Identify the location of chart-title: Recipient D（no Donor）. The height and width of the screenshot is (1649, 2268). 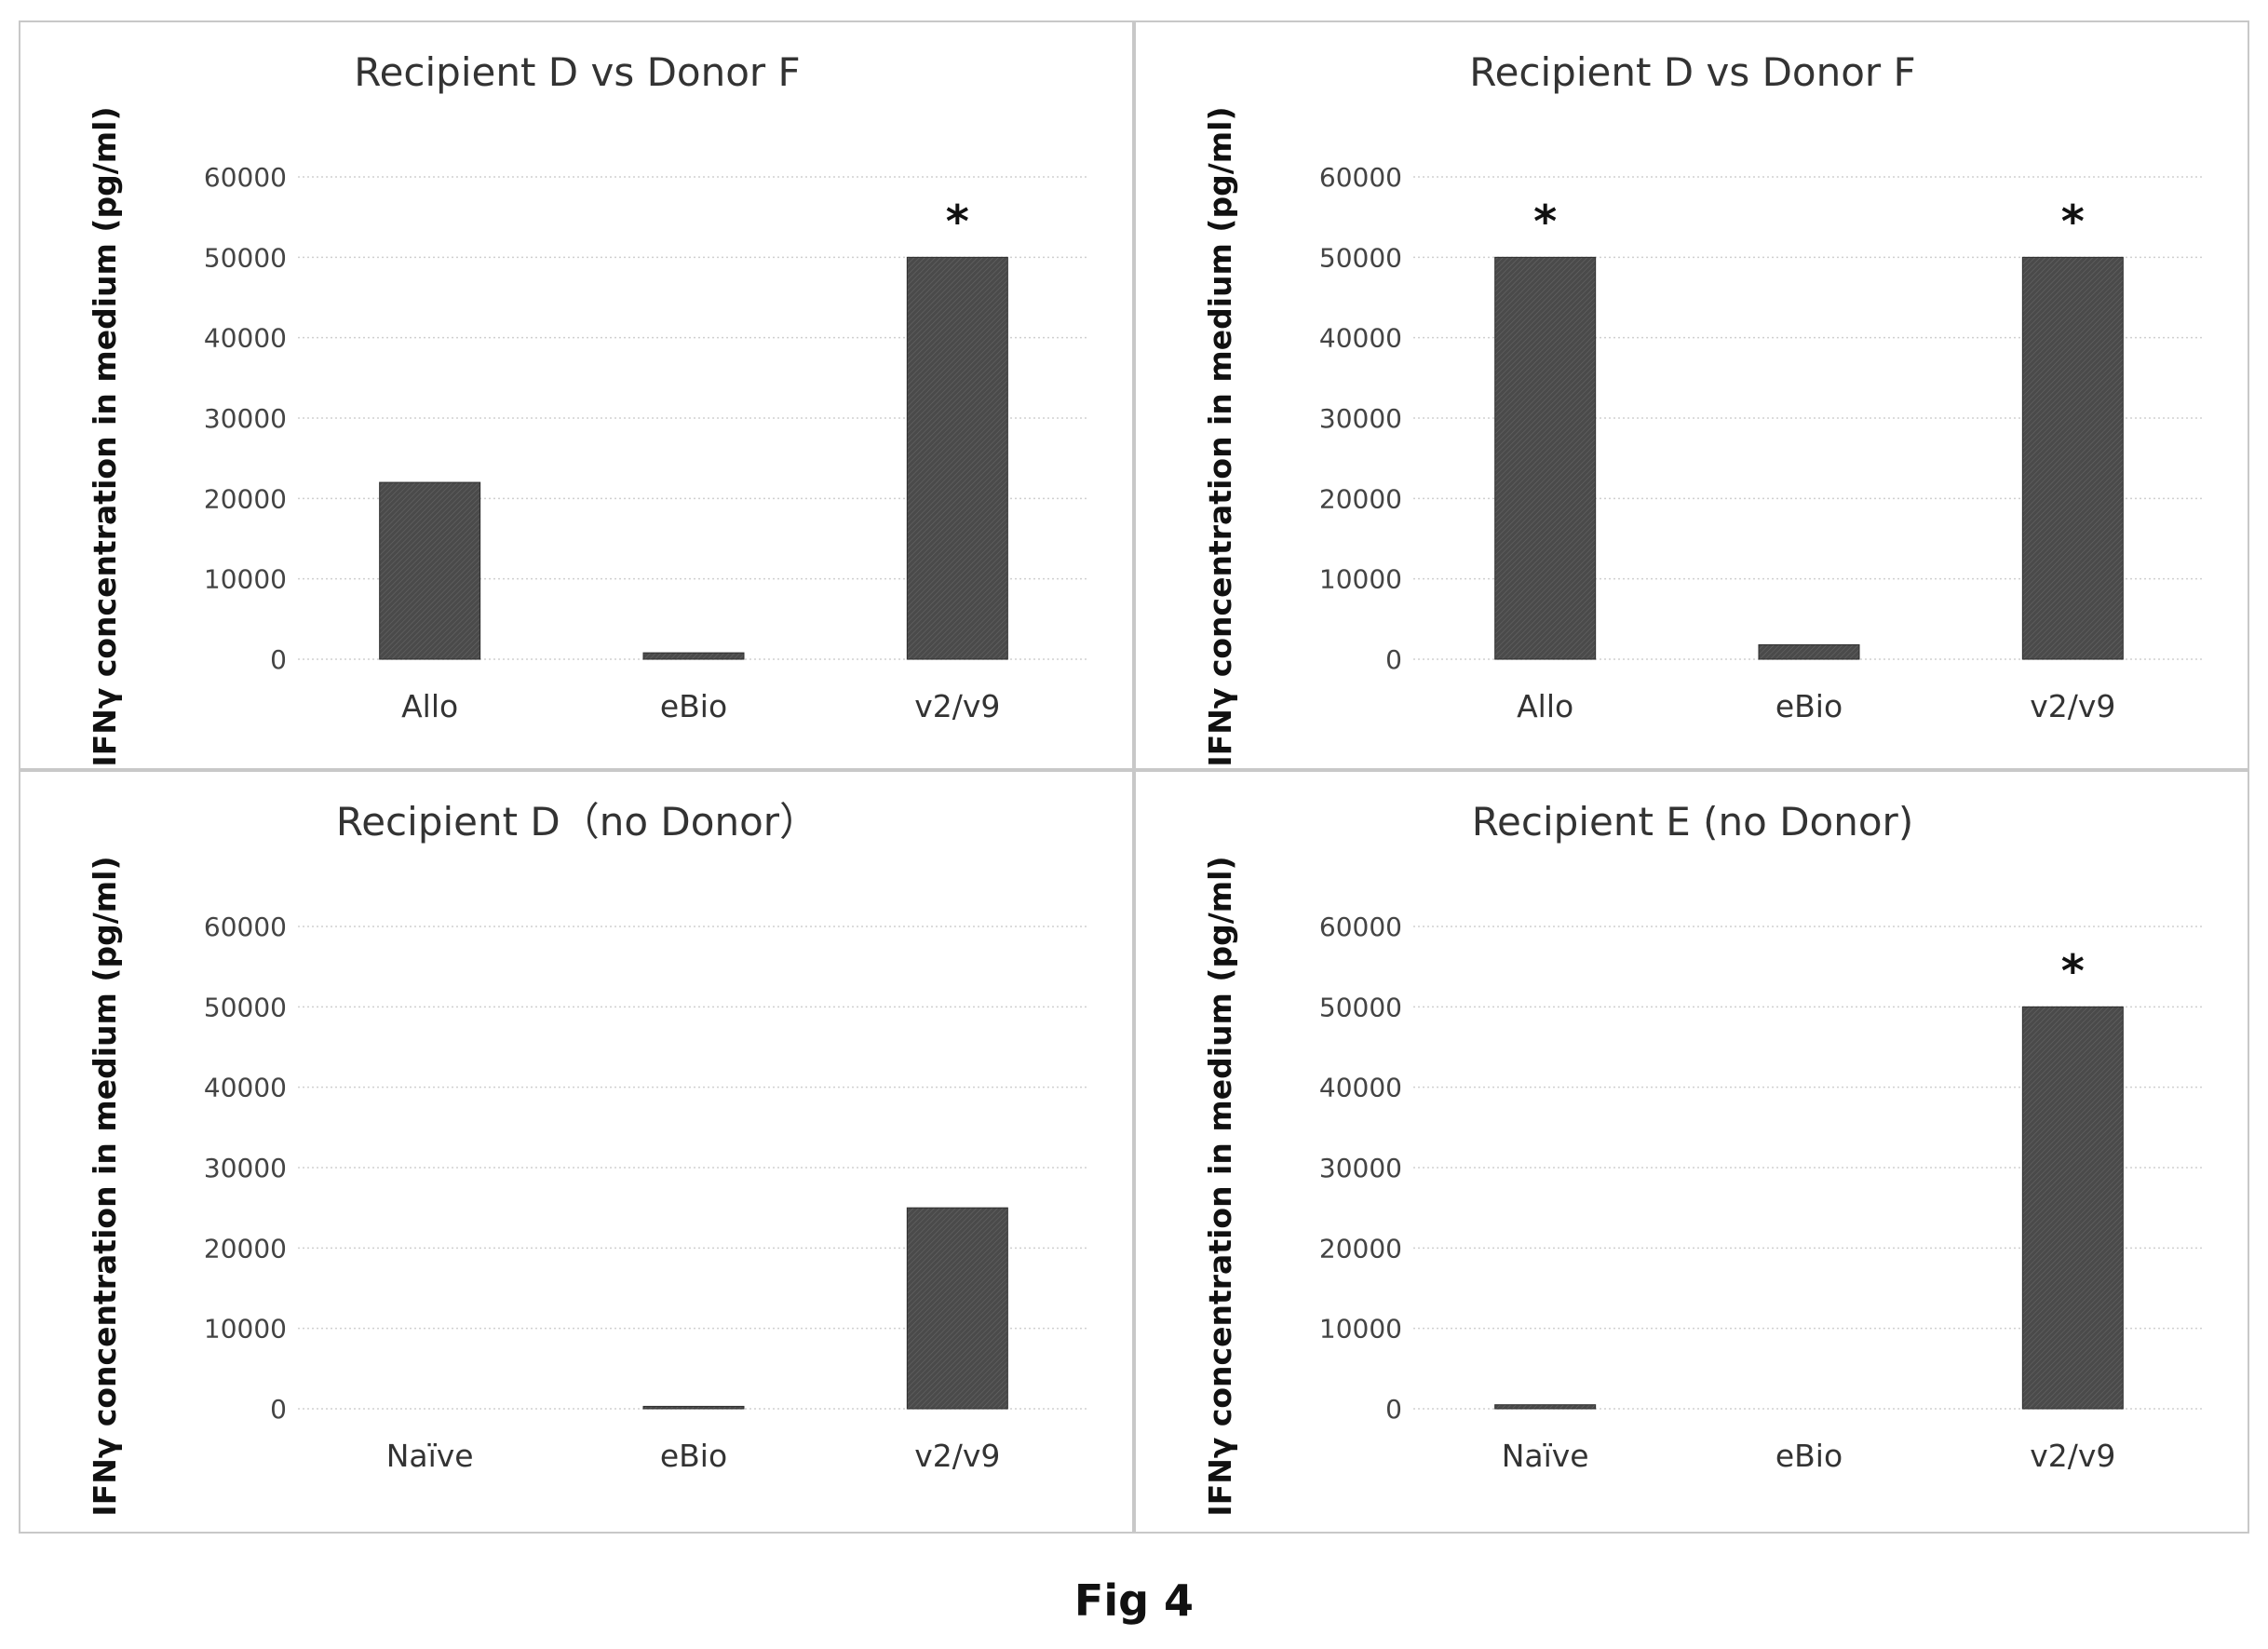
(577, 822).